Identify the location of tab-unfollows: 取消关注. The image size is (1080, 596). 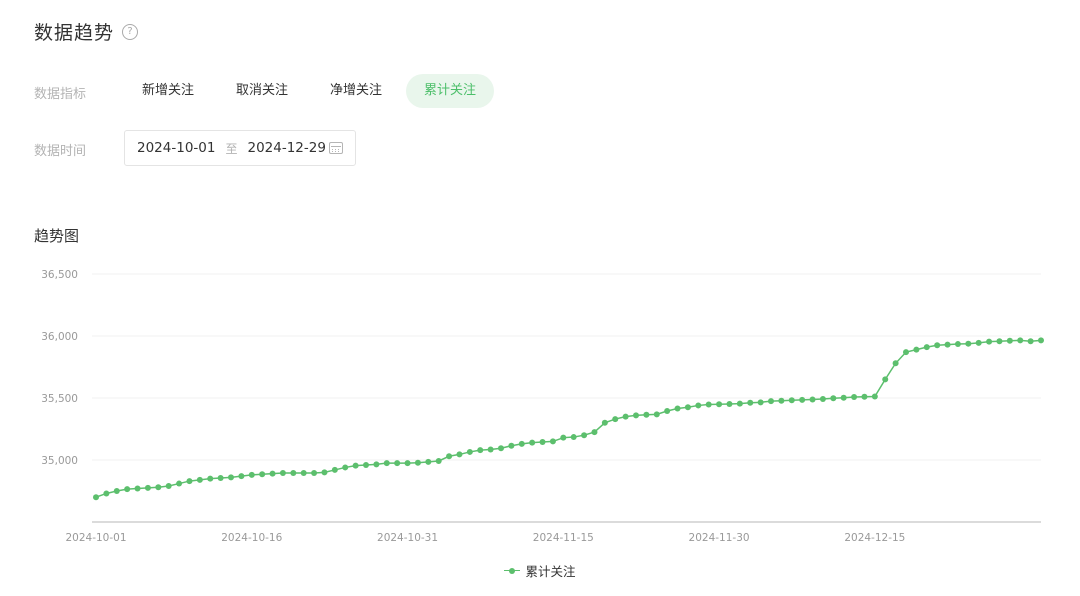
(262, 90).